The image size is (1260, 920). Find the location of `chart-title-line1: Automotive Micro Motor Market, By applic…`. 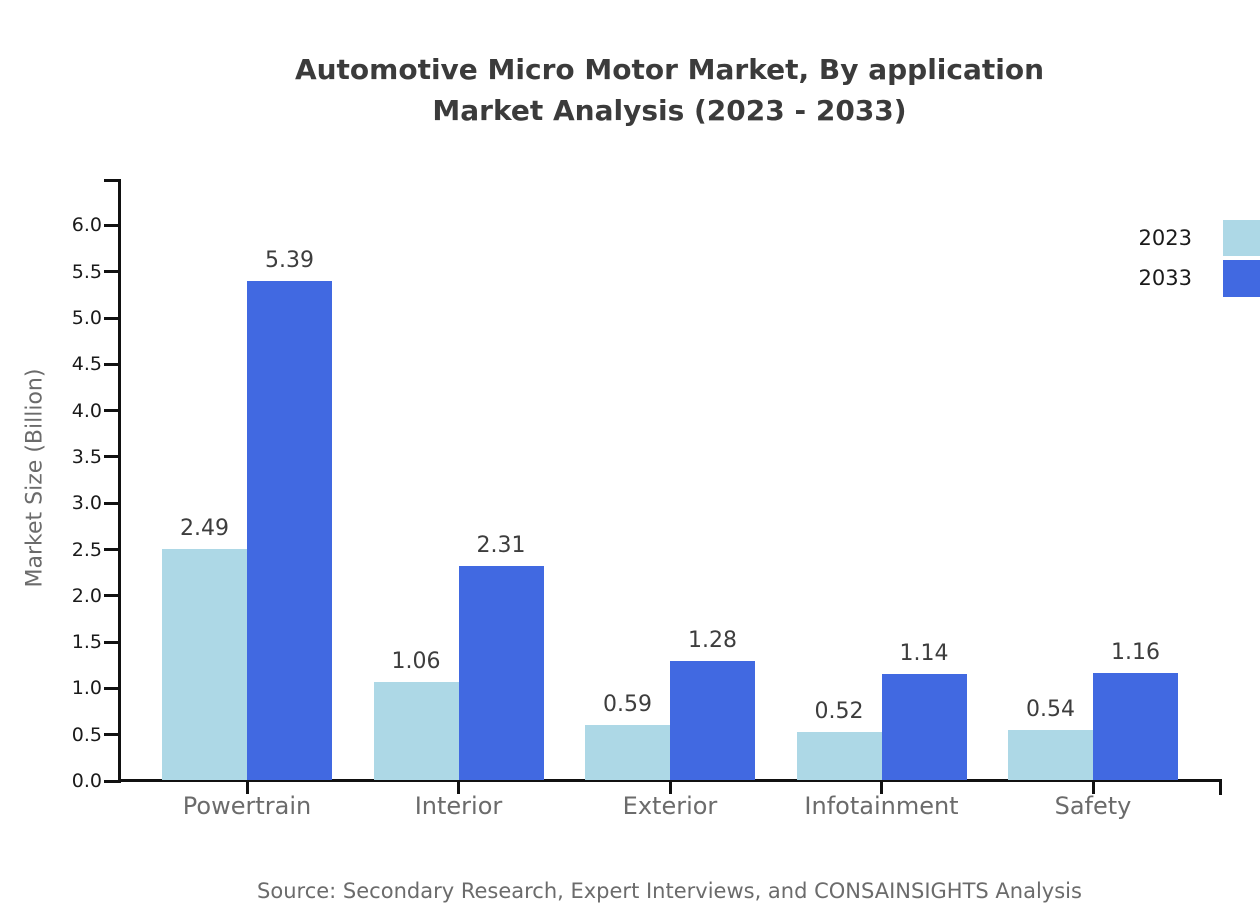

chart-title-line1: Automotive Micro Motor Market, By applic… is located at coordinates (669, 69).